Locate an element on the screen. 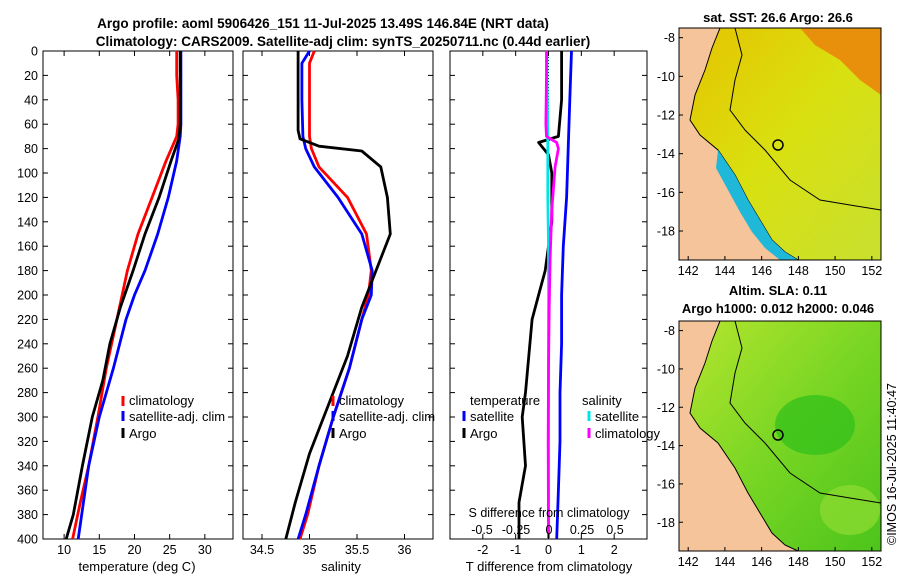  x-tick-label: 0 is located at coordinates (548, 550).